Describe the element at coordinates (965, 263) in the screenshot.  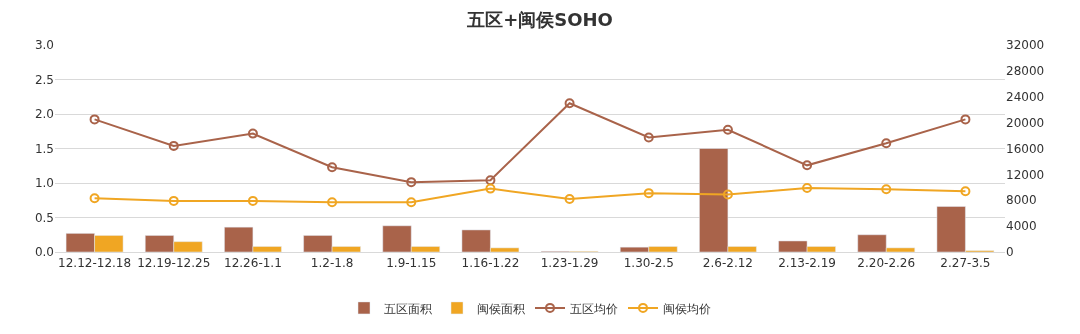
I see `x-tick-label: 2.27-3.5` at that location.